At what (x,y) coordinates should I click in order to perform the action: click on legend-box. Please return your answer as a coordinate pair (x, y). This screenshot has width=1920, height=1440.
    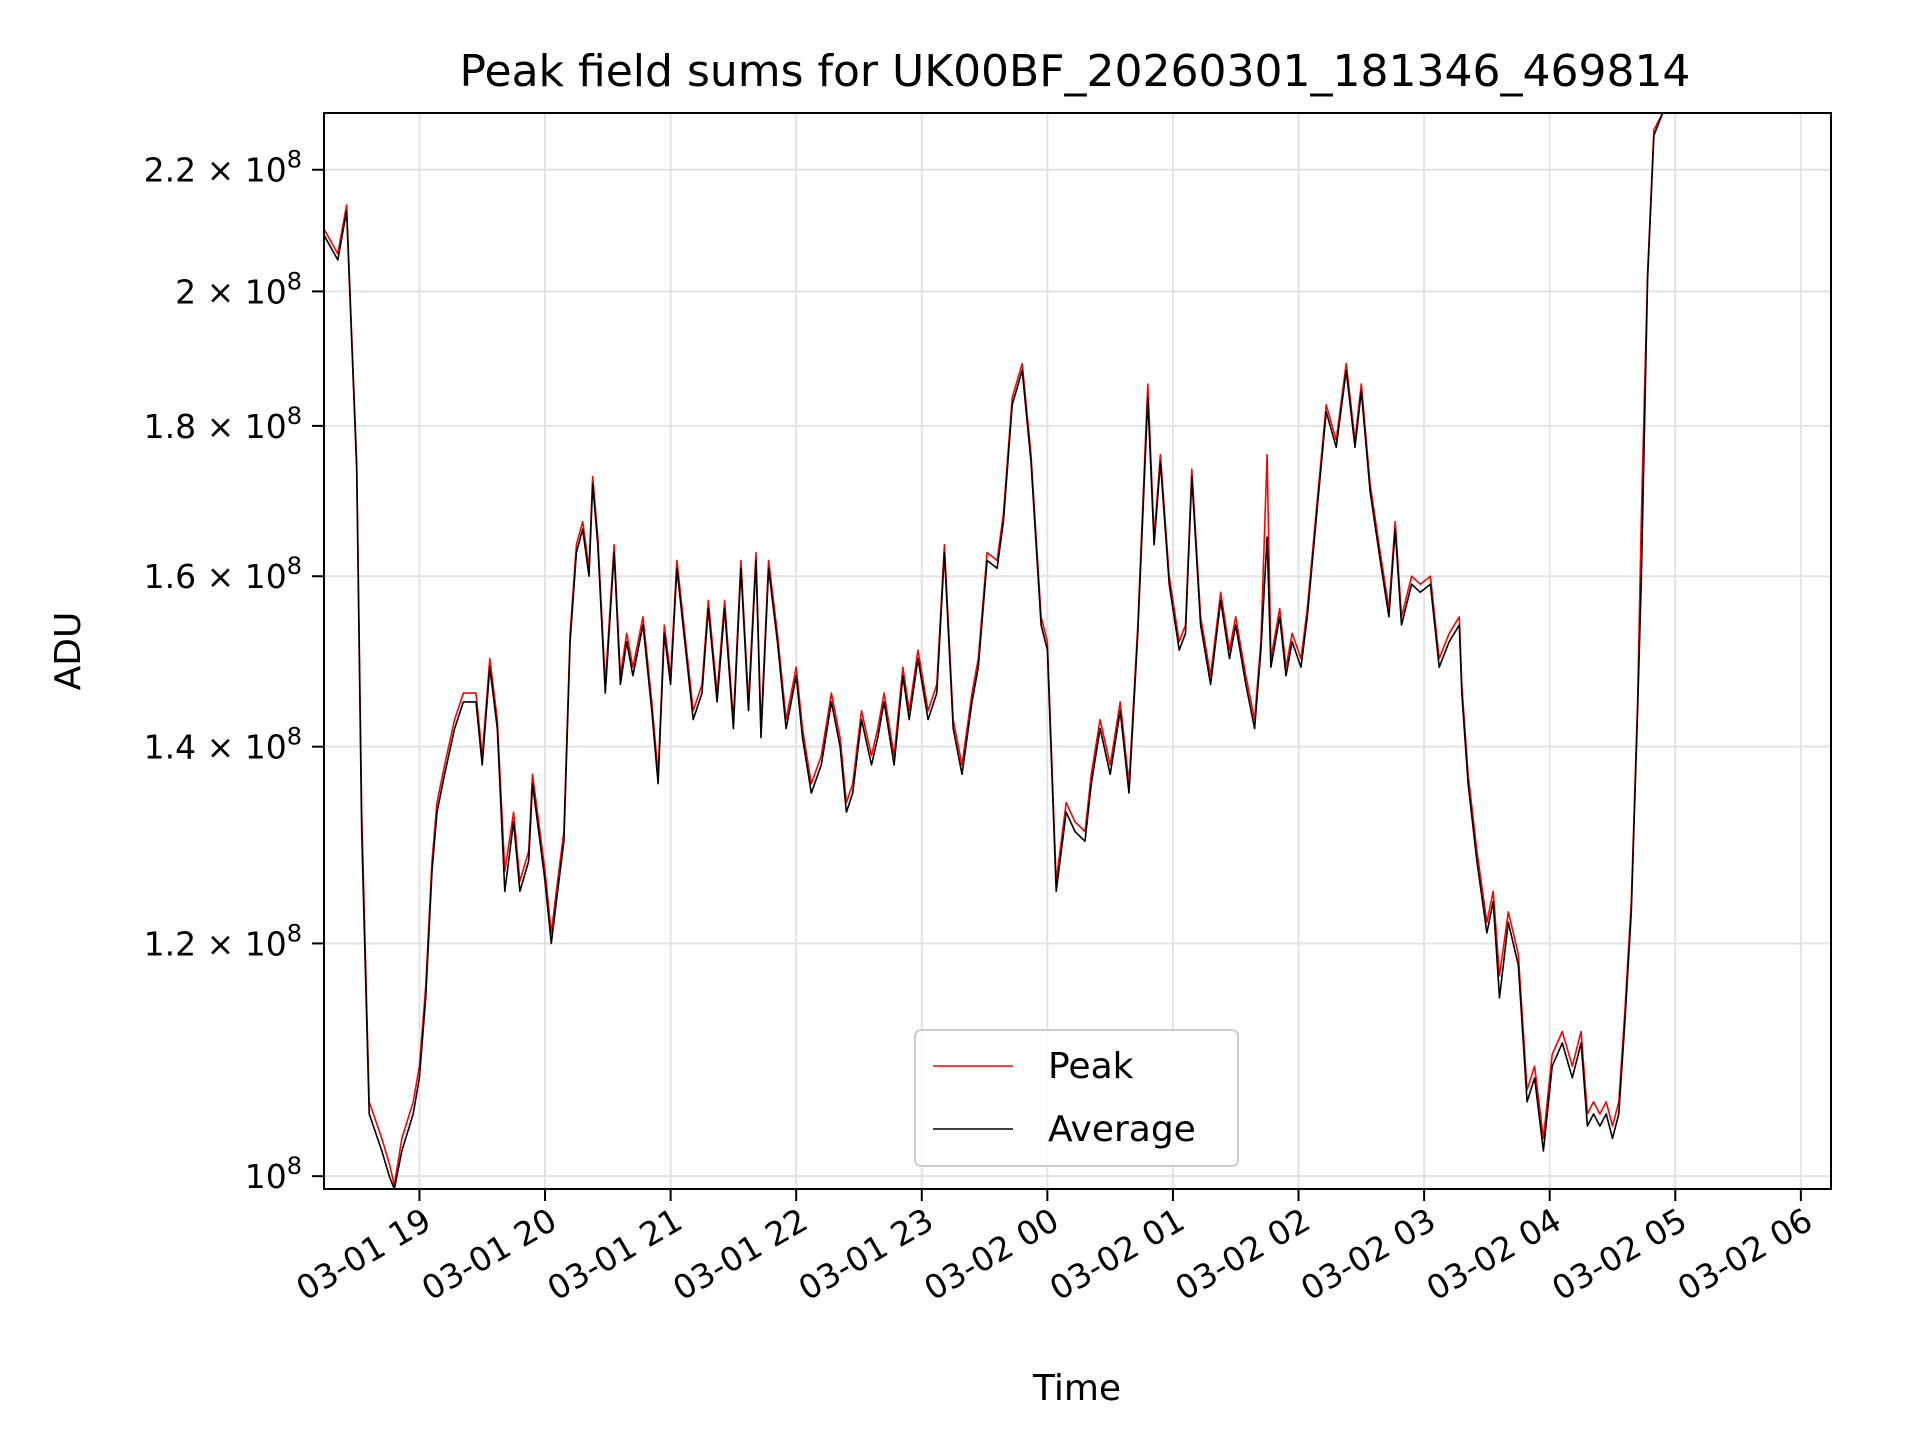
    Looking at the image, I should click on (1076, 1098).